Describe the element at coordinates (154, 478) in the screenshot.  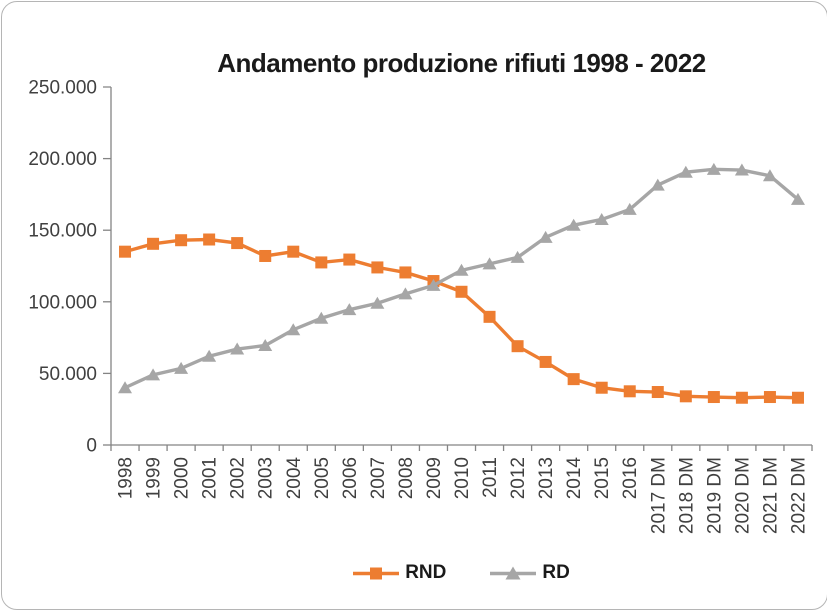
I see `x-axis-label: 1999` at that location.